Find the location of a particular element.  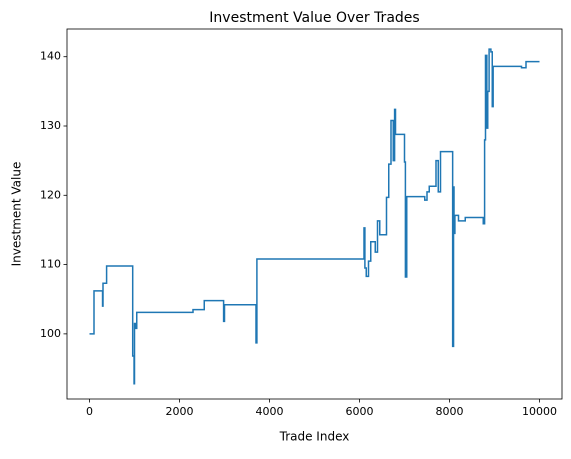

x-tick-label: 10000 is located at coordinates (539, 411).